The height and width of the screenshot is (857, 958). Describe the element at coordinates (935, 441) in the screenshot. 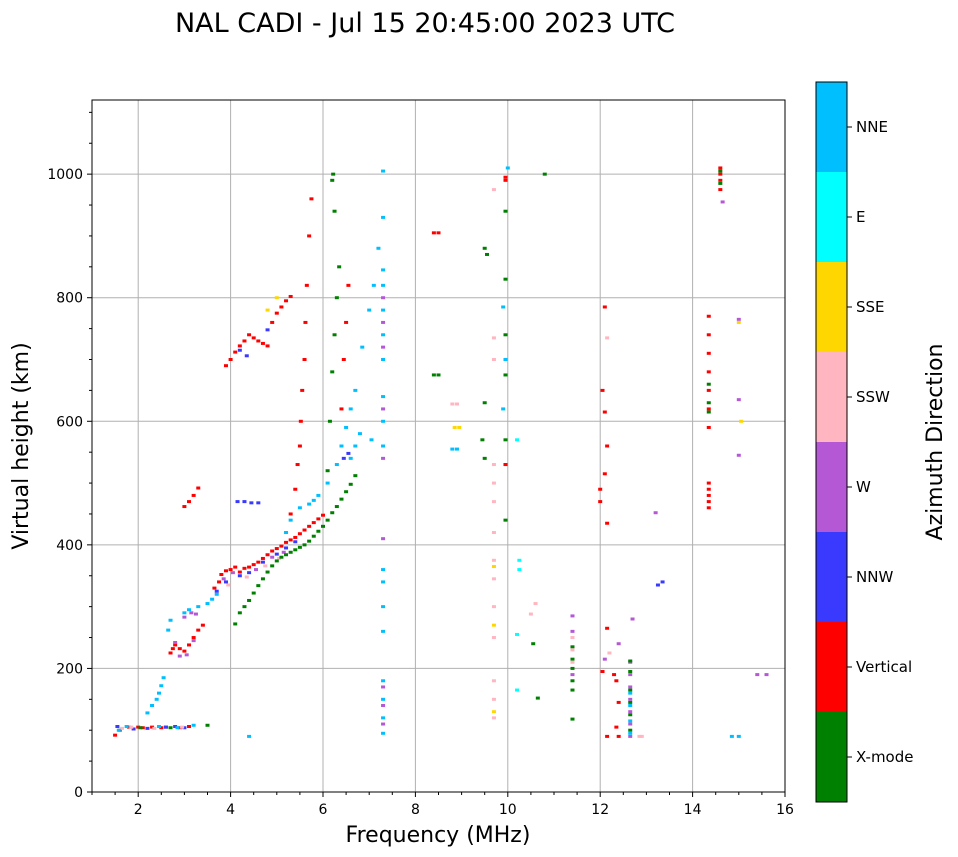

I see `colorbar-label: Azimuth Direction` at that location.